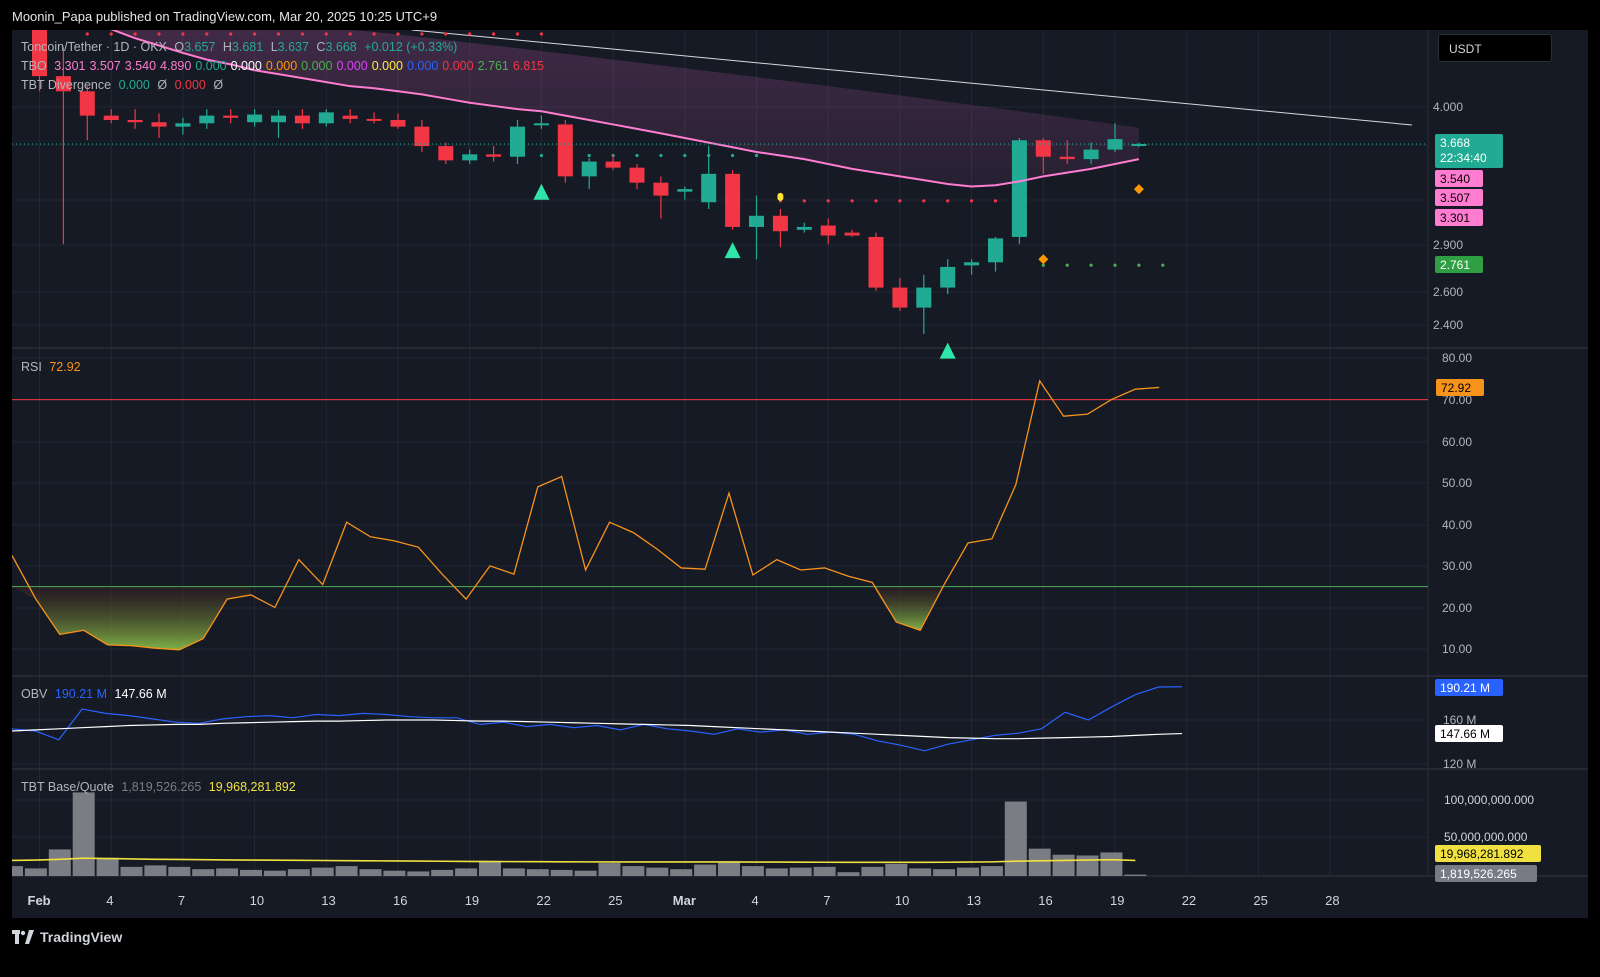 This screenshot has height=977, width=1600. What do you see at coordinates (105, 66) in the screenshot?
I see `tbo-legend-value: 3.507` at bounding box center [105, 66].